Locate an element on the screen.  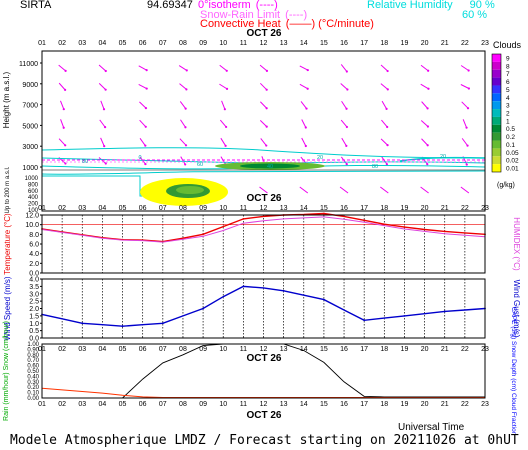
colorbar-tick-label: 0.1 is located at coordinates (510, 145).